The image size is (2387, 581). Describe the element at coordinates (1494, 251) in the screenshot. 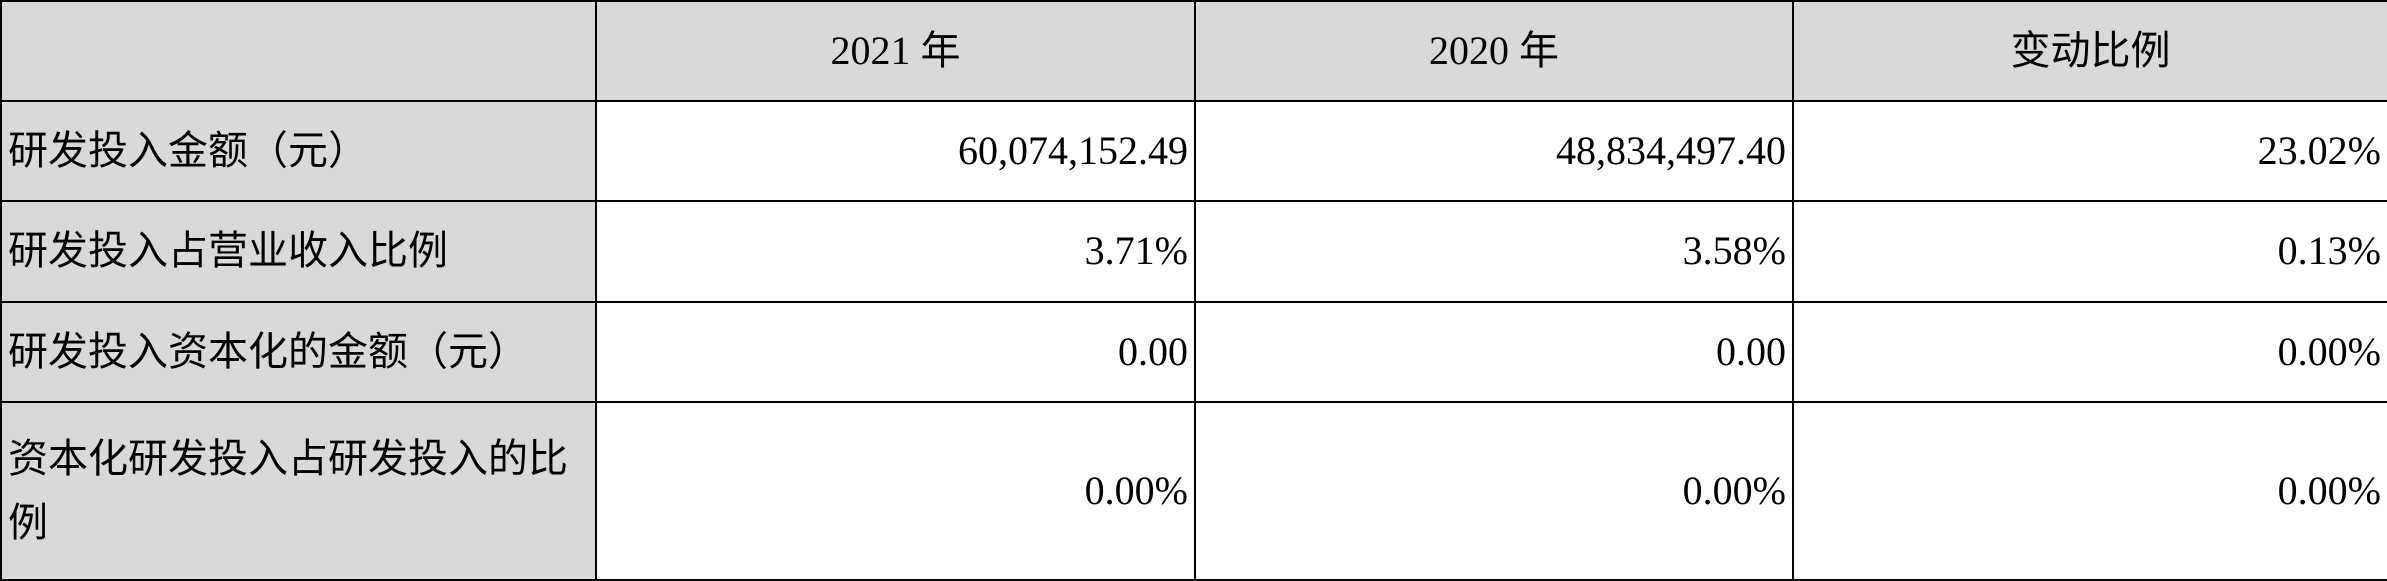

I see `cell-2020: 3.58%` at that location.